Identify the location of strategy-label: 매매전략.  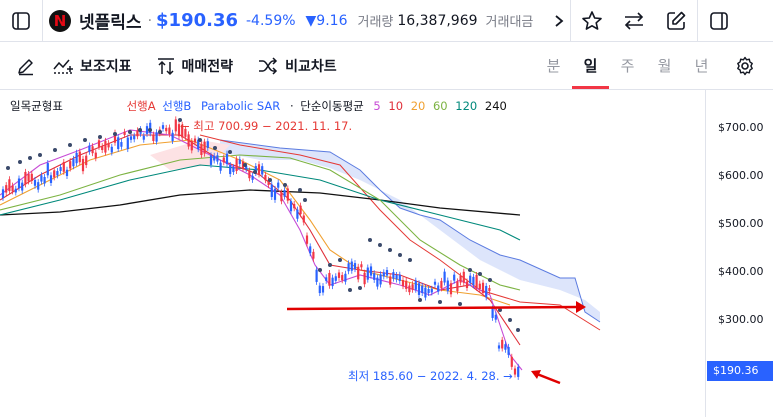
(207, 67).